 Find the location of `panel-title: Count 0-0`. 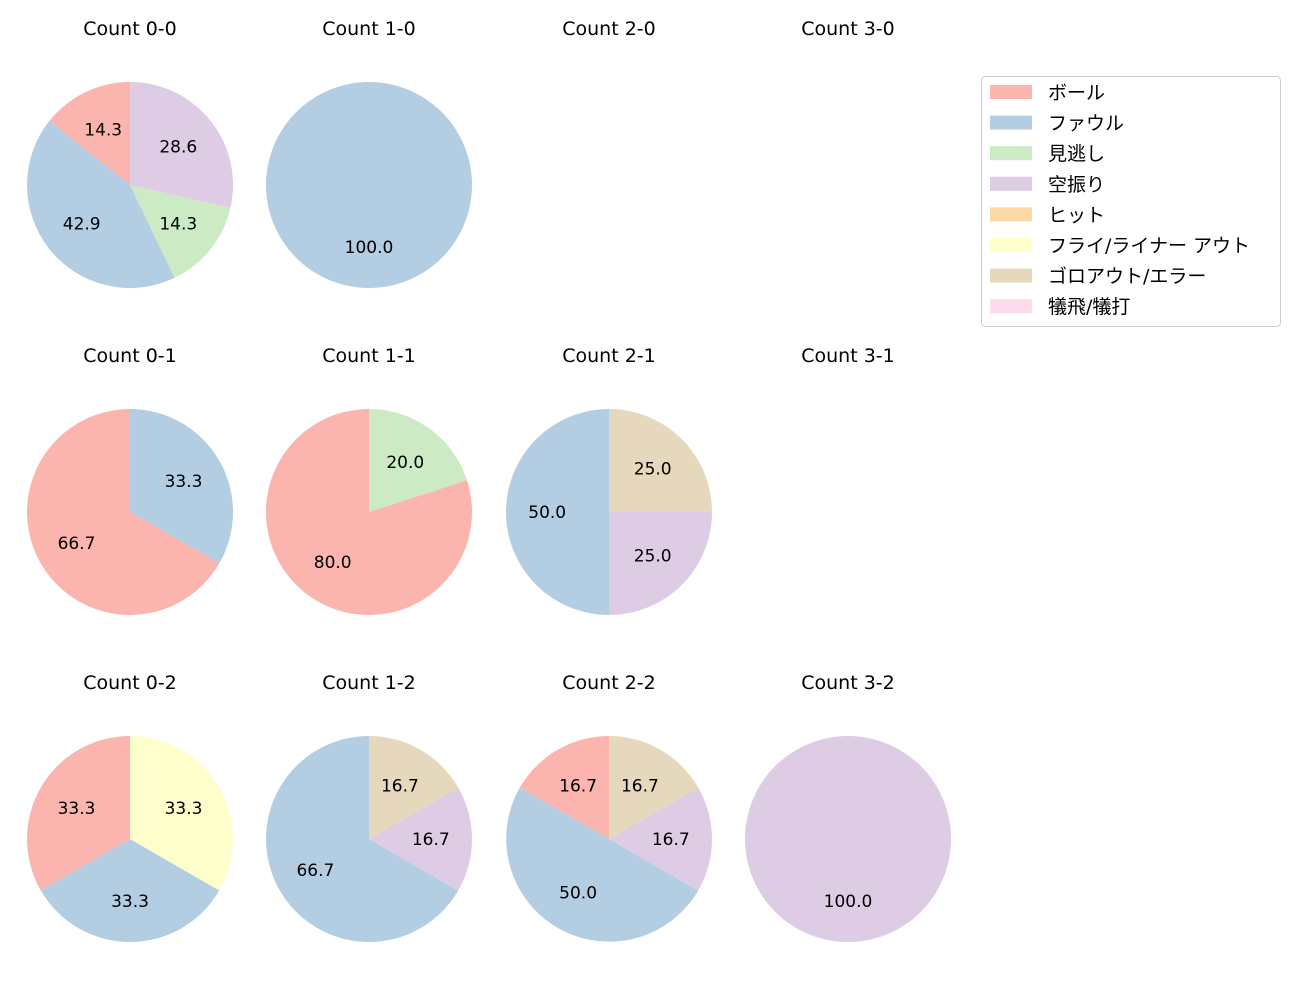

panel-title: Count 0-0 is located at coordinates (130, 29).